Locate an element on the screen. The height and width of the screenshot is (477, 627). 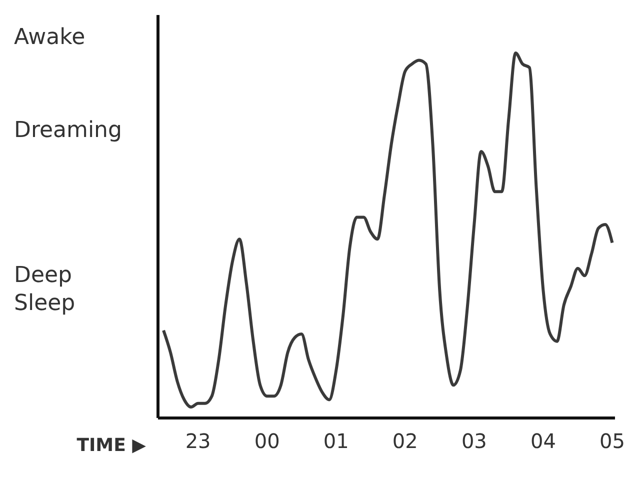
text: Awake is located at coordinates (50, 38).